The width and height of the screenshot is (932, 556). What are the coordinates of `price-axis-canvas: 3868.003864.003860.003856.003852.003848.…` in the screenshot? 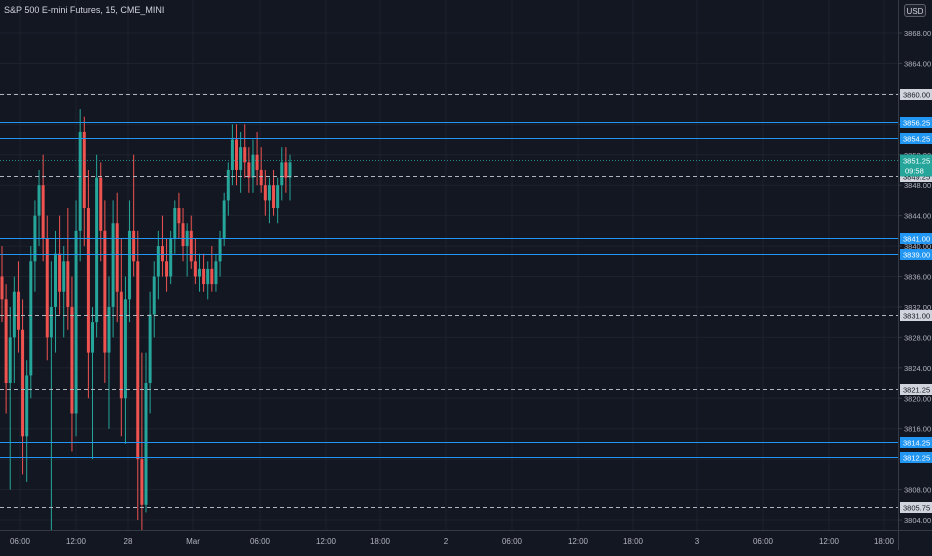 It's located at (915, 265).